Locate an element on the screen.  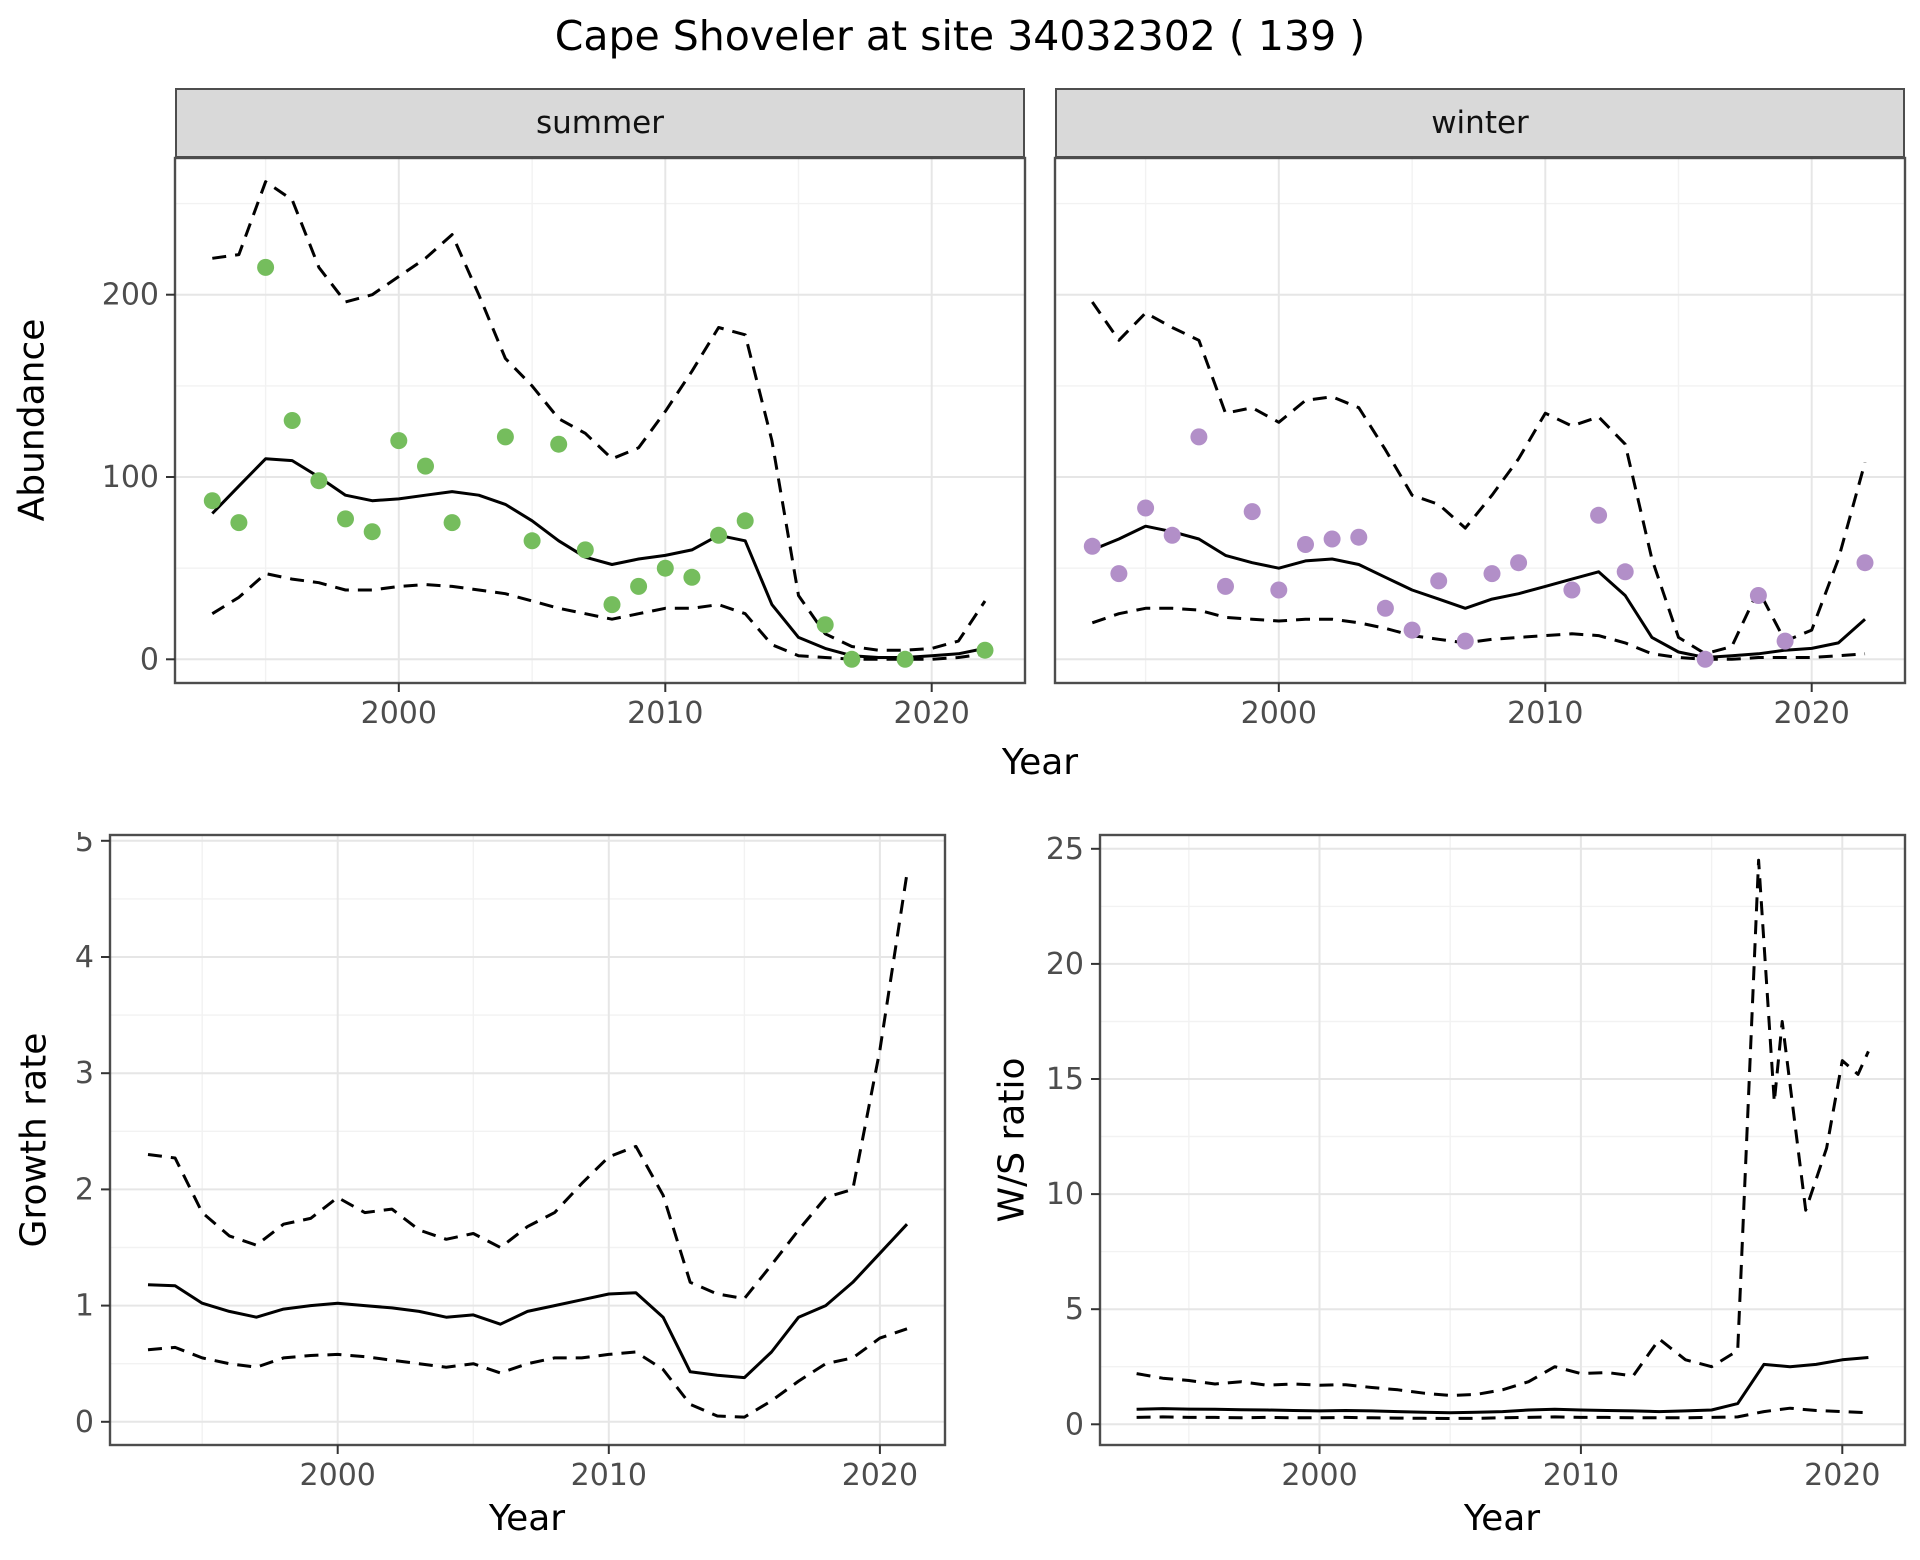
facet-strip-winter-label: winter is located at coordinates (1480, 123).